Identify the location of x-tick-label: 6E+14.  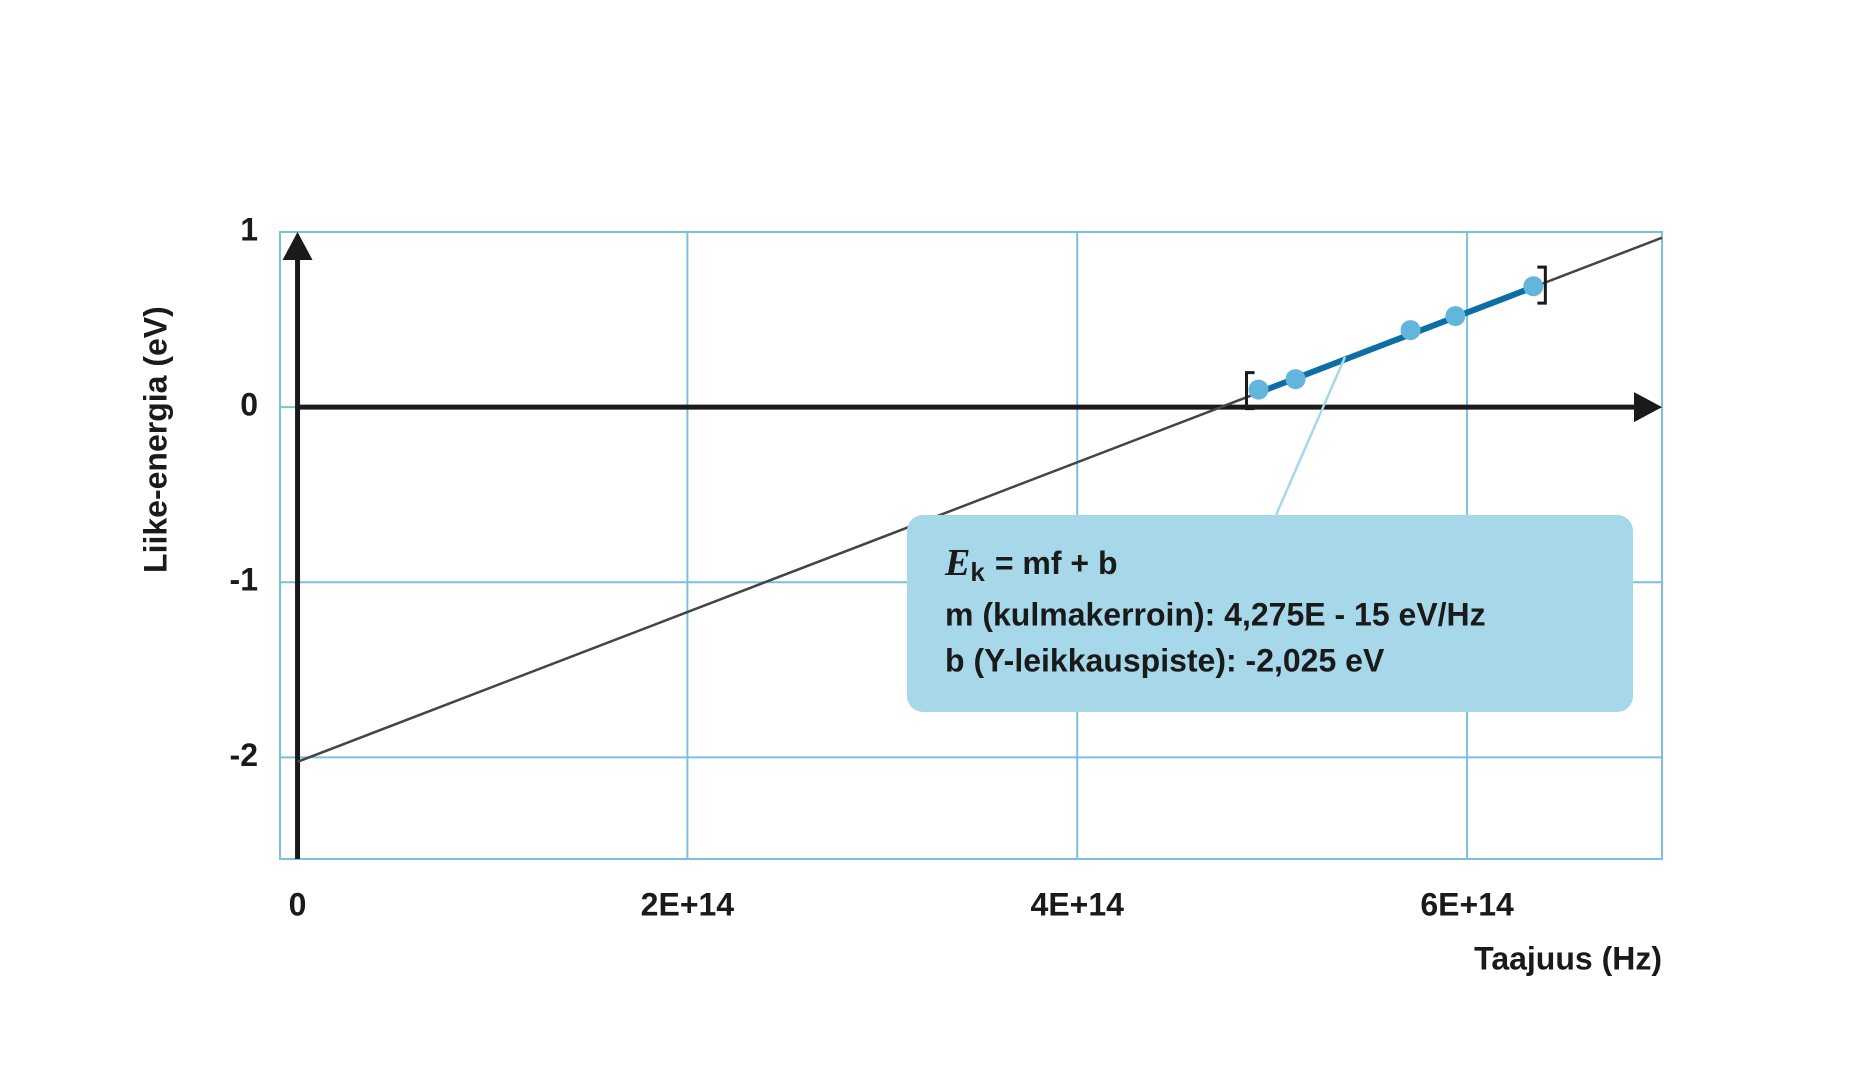
(1467, 904).